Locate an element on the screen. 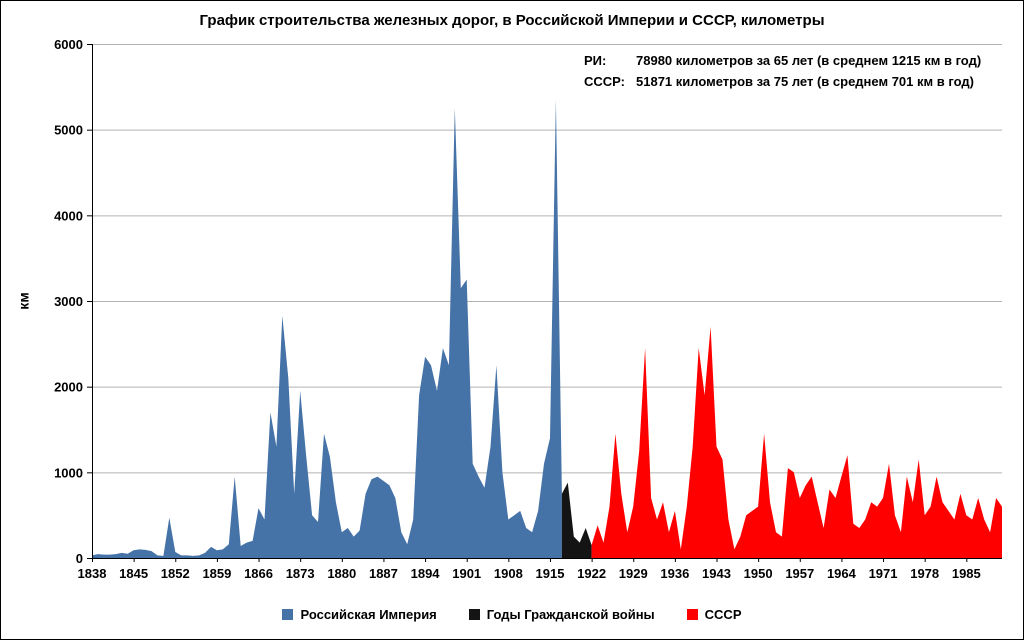  x-tick-label: 1866 is located at coordinates (258, 573).